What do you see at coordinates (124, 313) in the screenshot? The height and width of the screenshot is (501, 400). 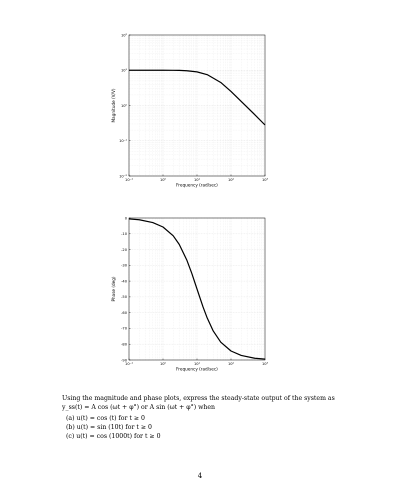 I see `y-tick-label: -60` at bounding box center [124, 313].